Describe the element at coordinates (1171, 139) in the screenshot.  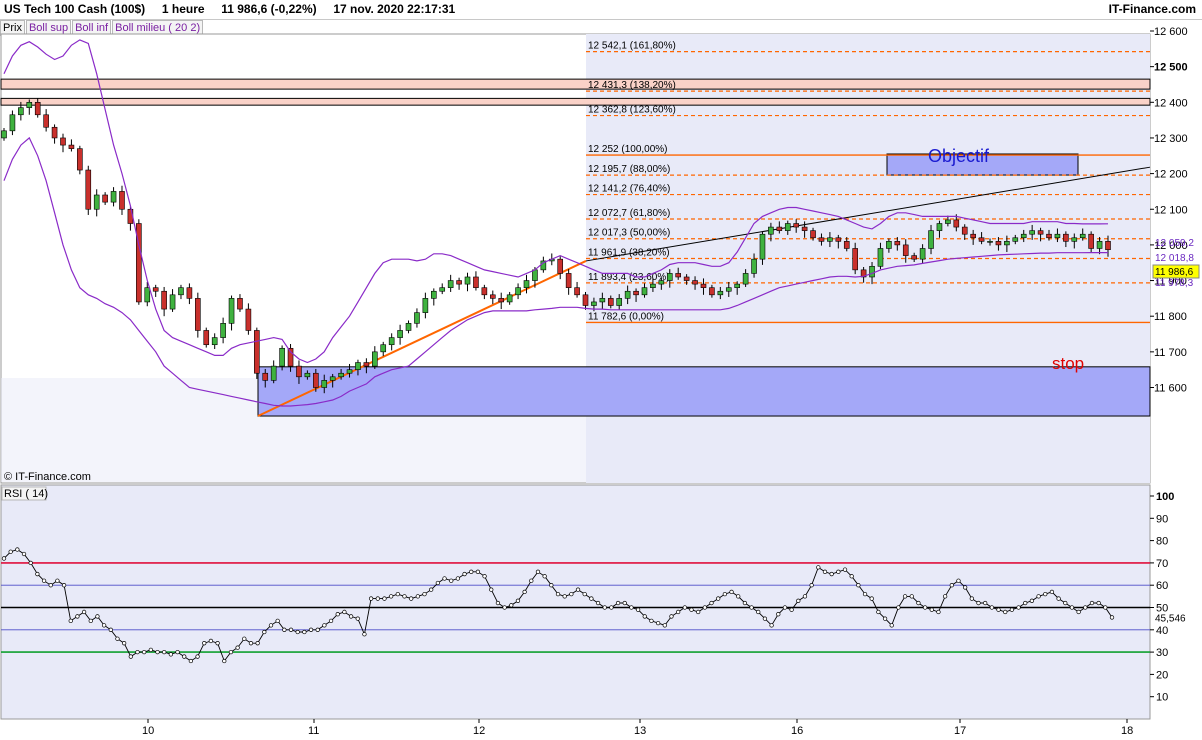
I see `y-tick-label: 12 300` at that location.